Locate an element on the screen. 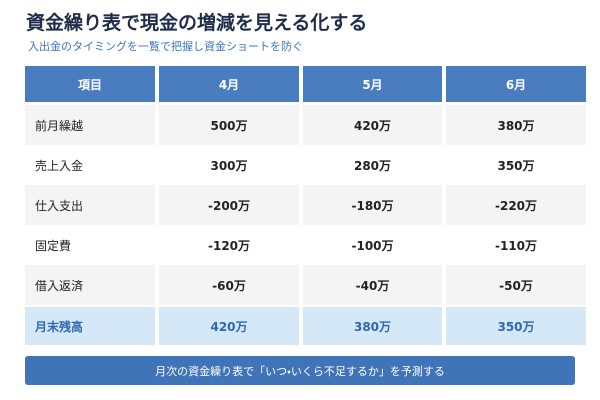 The width and height of the screenshot is (600, 400). column-header: 4月 is located at coordinates (229, 84).